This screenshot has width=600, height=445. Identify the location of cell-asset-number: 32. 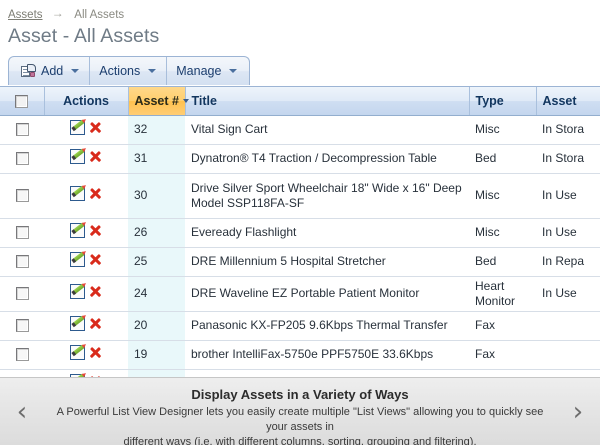
(156, 130).